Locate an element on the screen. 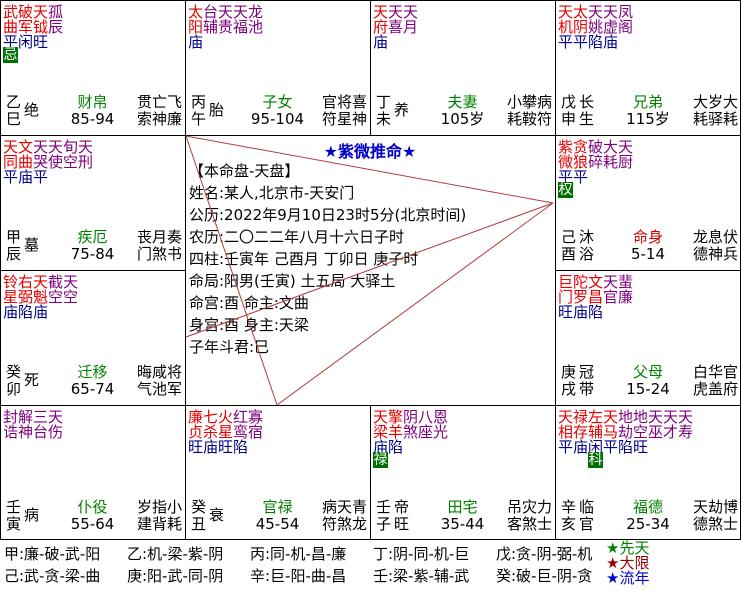 This screenshot has width=741, height=591. star-char: 闲 is located at coordinates (26, 42).